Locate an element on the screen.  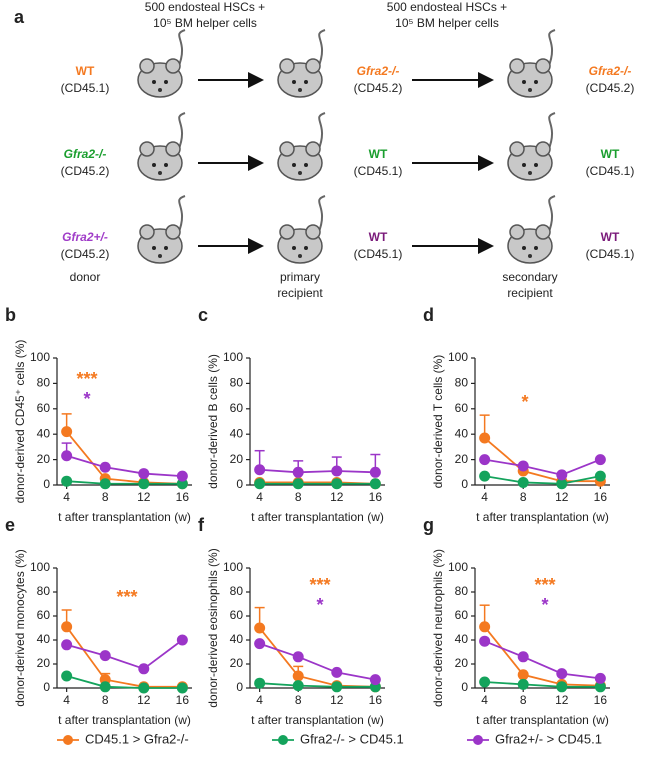
y-tick-label: 20 is located at coordinates (44, 663).